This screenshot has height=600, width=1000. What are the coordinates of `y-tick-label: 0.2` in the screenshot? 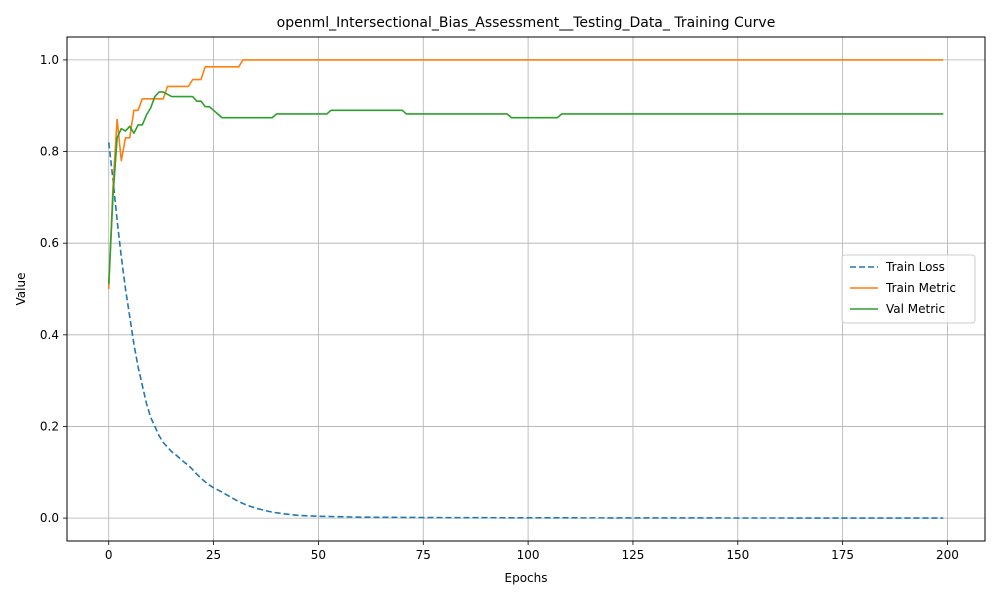 It's located at (49, 426).